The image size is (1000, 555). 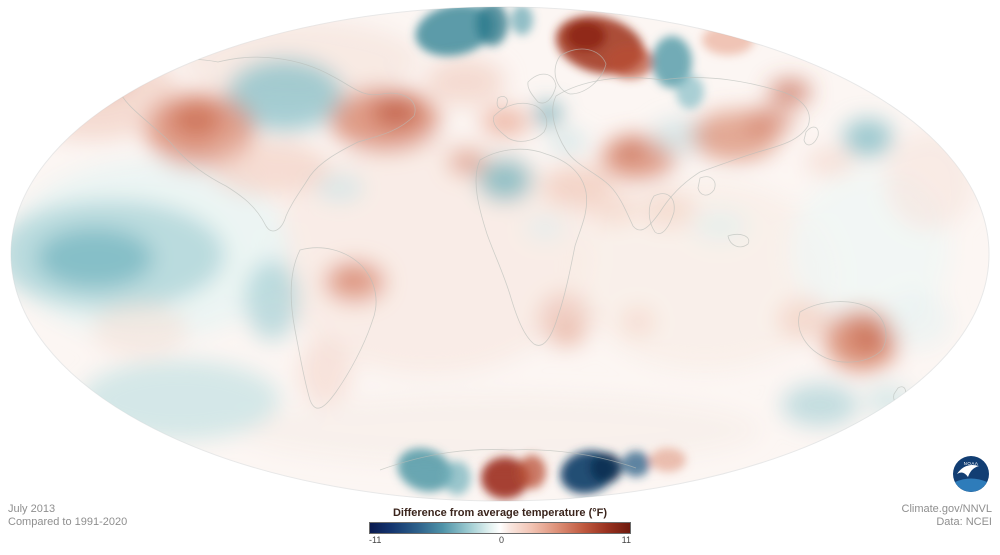 I want to click on anomaly-south-pacific-cool, so click(x=180, y=400).